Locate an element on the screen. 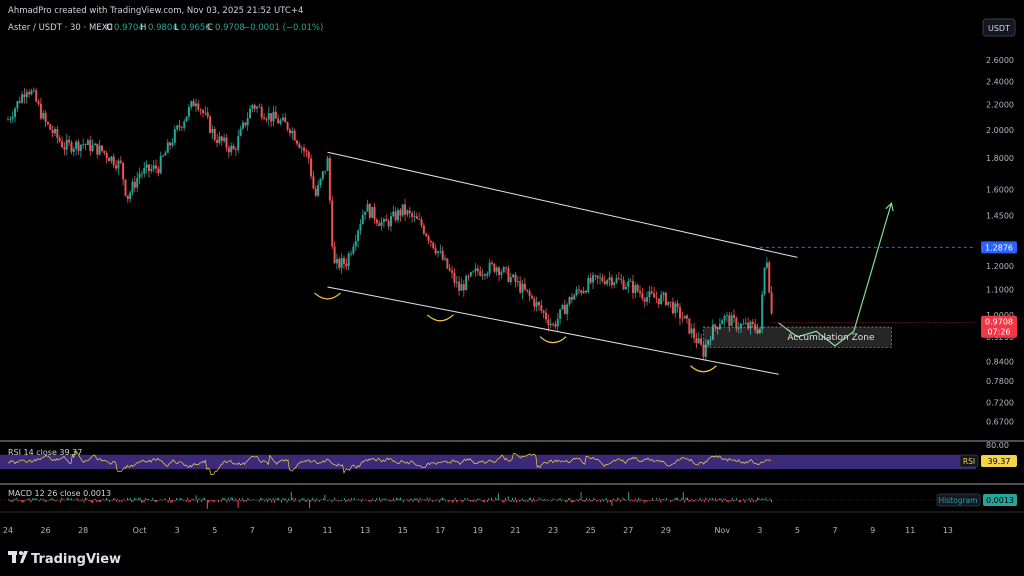 This screenshot has height=576, width=1024. symbol-title: Aster / USDT · 30 · MEXC is located at coordinates (60, 28).